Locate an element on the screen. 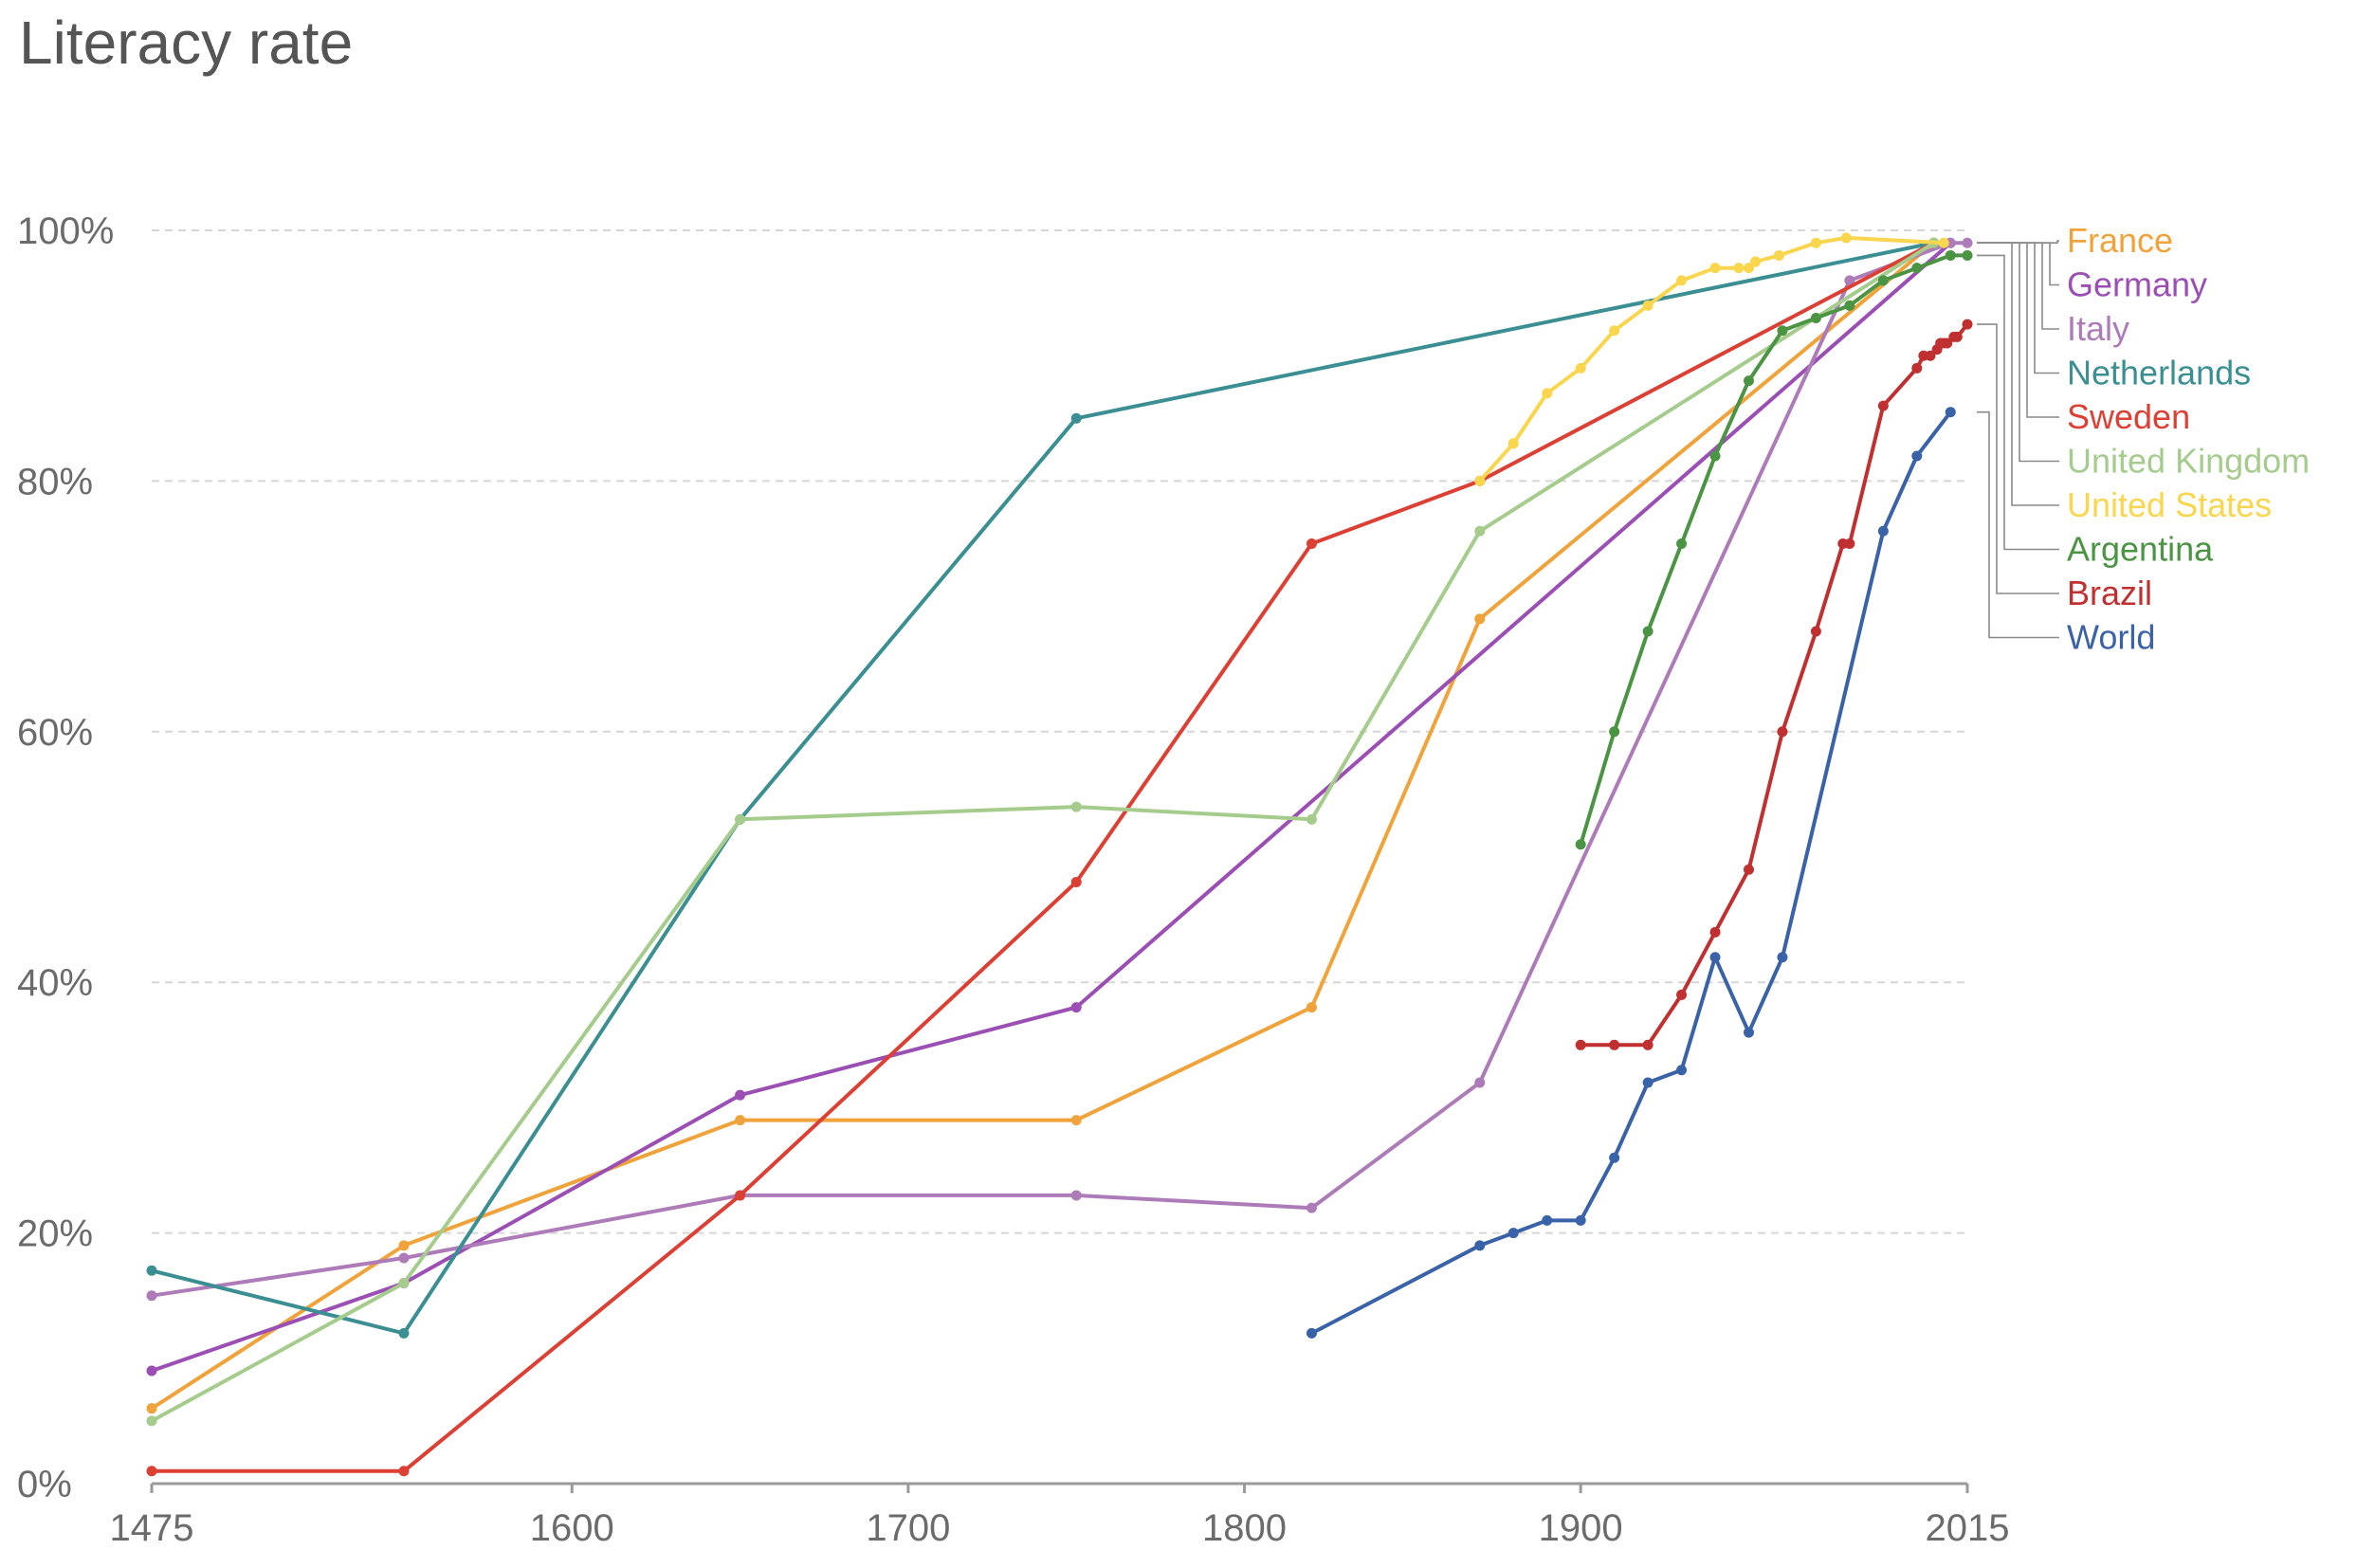 This screenshot has height=1568, width=2357. legend-label-netherlands: Netherlands is located at coordinates (2159, 373).